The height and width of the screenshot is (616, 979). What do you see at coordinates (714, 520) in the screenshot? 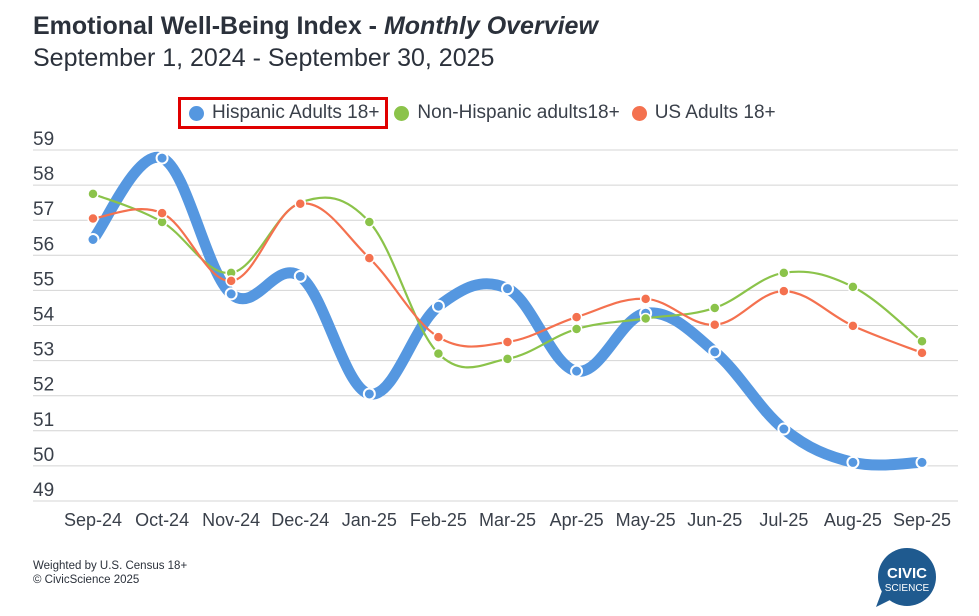
I see `x-tick-label: Jun-25` at bounding box center [714, 520].